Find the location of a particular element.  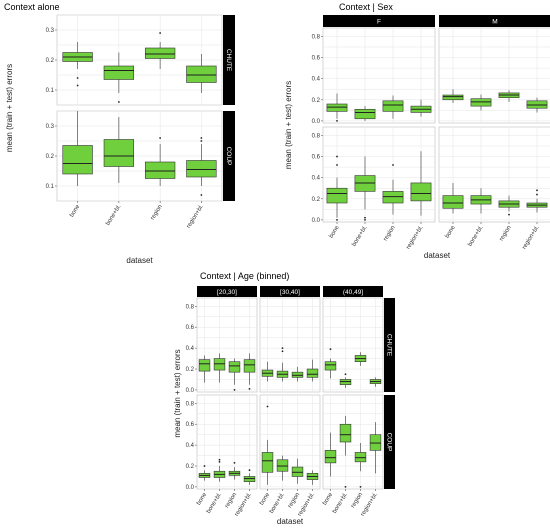

column-strip-label: [20,30] is located at coordinates (227, 292).